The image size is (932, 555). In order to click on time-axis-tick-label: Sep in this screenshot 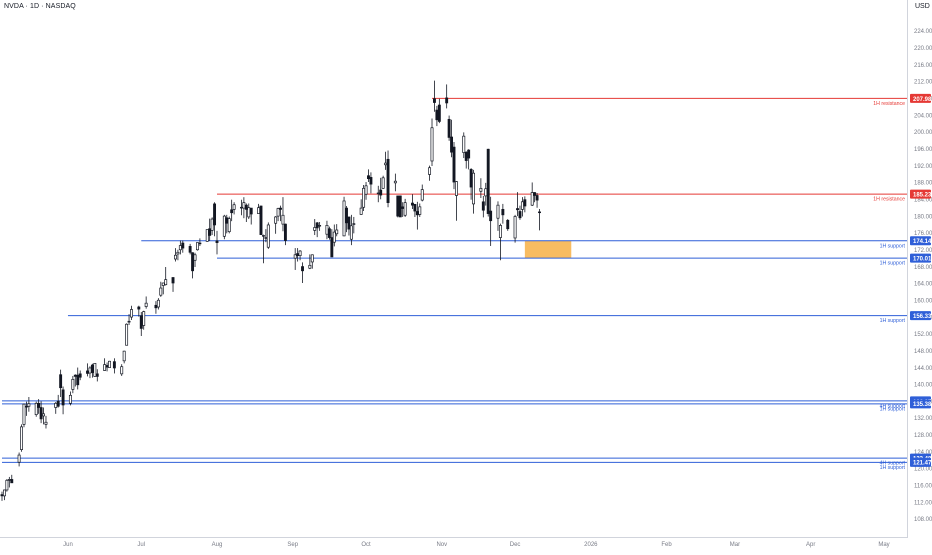, I will do `click(292, 545)`.